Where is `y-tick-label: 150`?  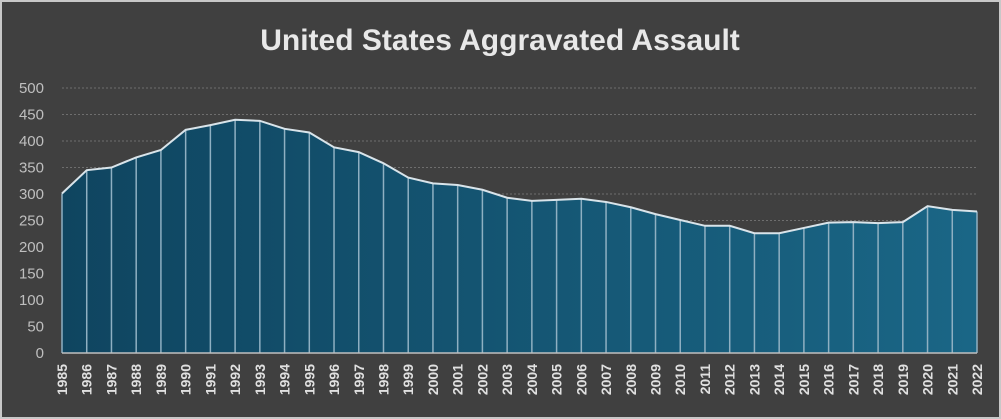
y-tick-label: 150 is located at coordinates (31, 274).